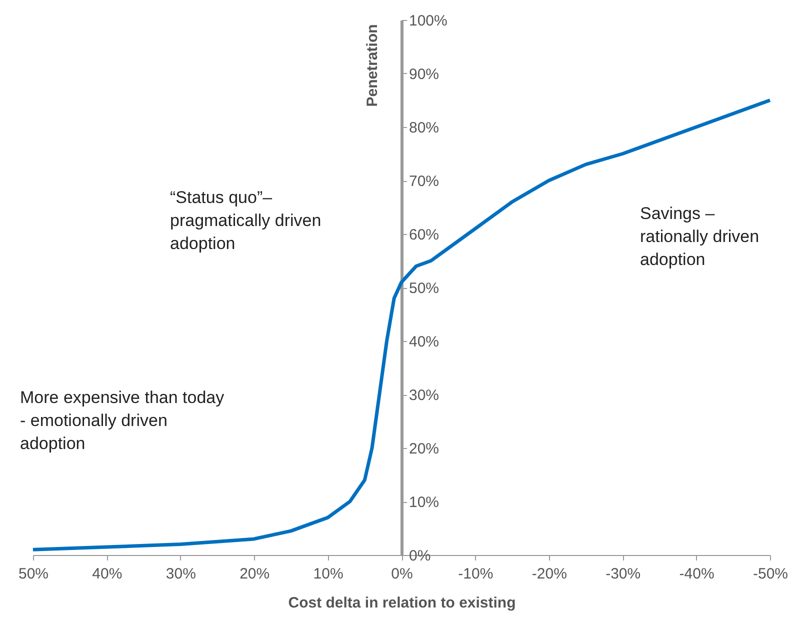  Describe the element at coordinates (33, 574) in the screenshot. I see `x-tick-label: 50%` at that location.